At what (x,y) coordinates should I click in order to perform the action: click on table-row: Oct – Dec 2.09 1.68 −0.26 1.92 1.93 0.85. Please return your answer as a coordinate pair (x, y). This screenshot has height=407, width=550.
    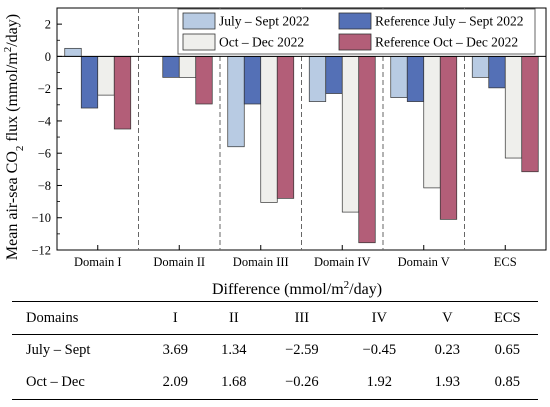
    Looking at the image, I should click on (275, 382).